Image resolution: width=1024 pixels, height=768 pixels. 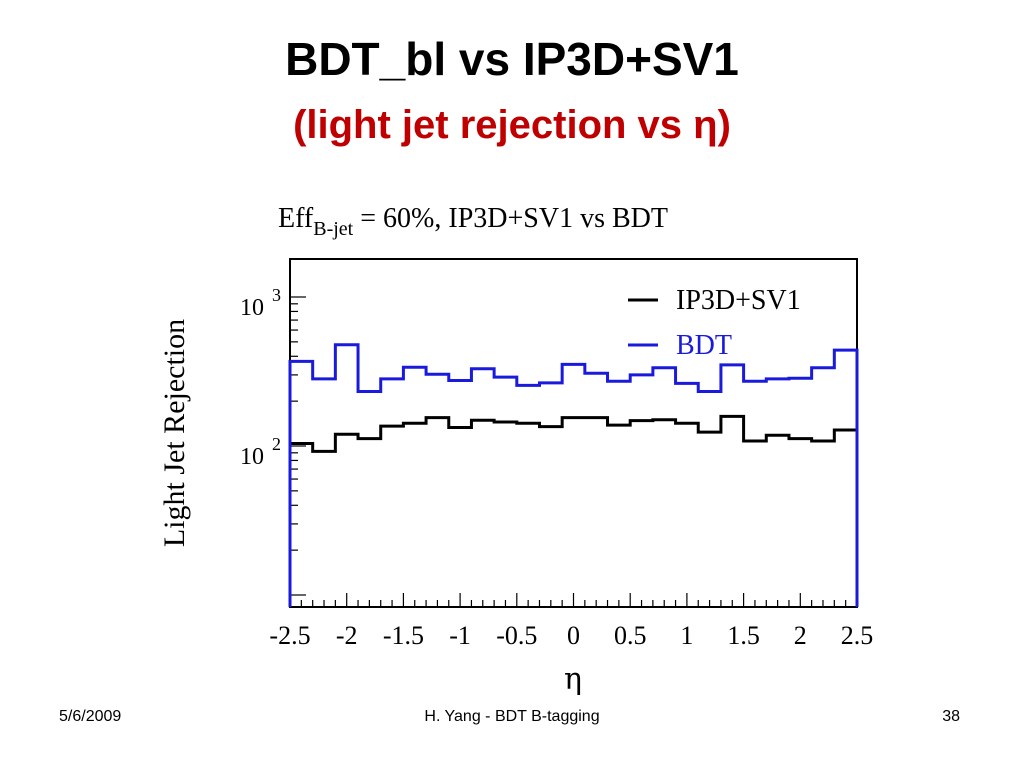 I want to click on x-tick-label: 2.5, so click(x=857, y=635).